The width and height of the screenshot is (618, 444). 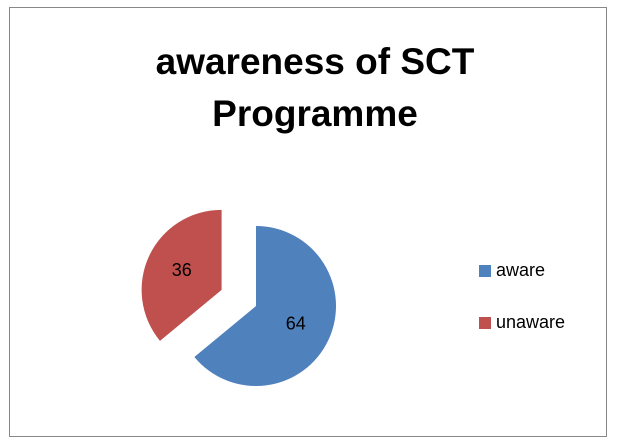 I want to click on chart-title: awareness of SCT Programme, so click(x=315, y=87).